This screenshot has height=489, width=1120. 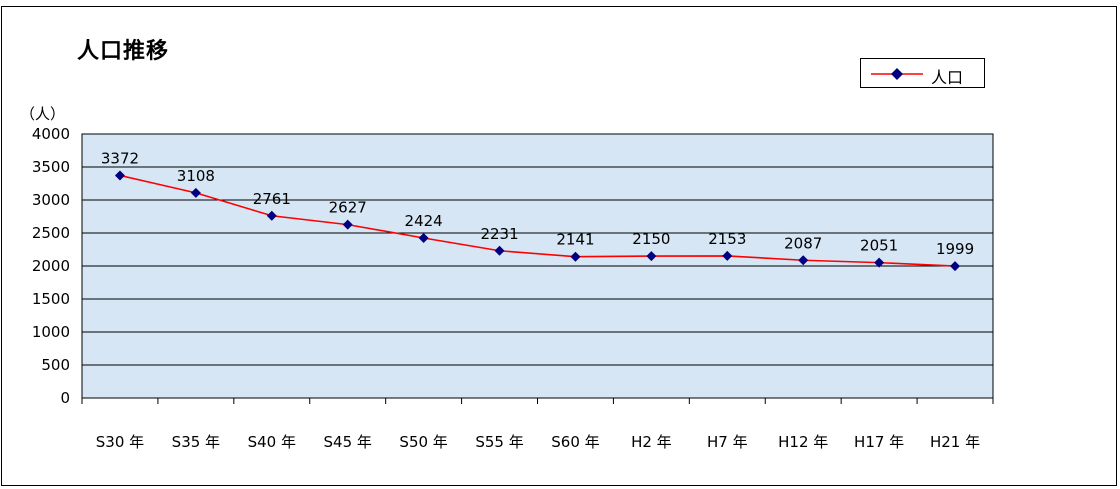 What do you see at coordinates (51, 332) in the screenshot?
I see `y-tick-label: 1000` at bounding box center [51, 332].